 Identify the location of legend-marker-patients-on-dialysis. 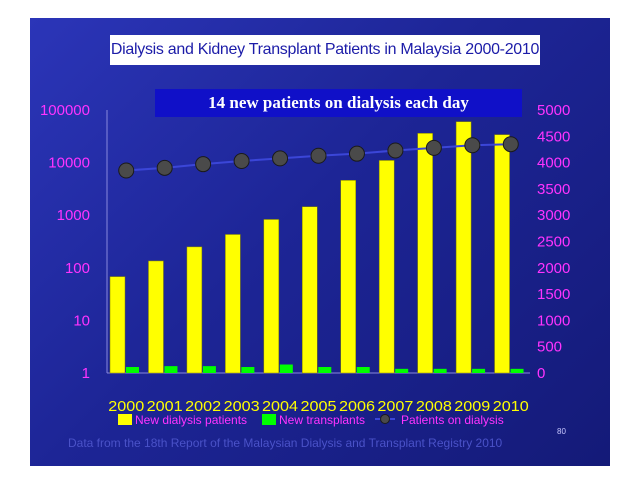
(385, 419).